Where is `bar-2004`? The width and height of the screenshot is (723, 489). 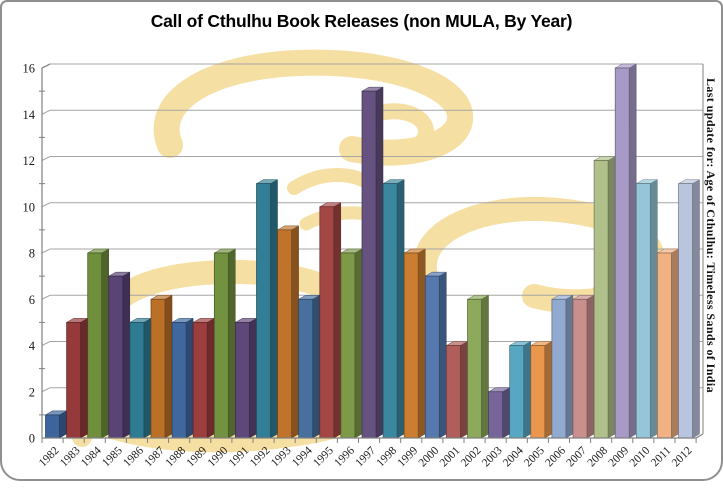
bar-2004 is located at coordinates (520, 390).